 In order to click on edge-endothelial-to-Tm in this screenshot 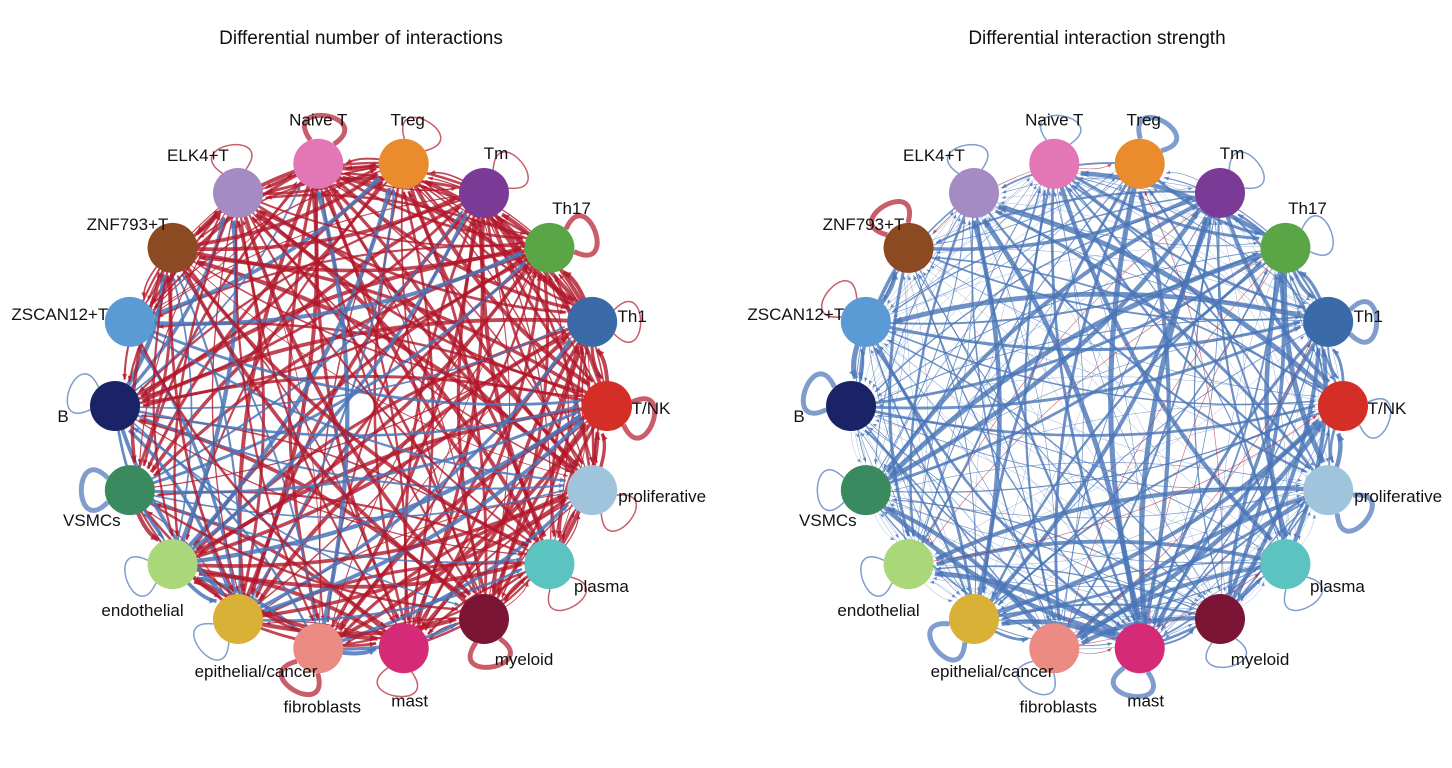, I will do `click(319, 389)`.